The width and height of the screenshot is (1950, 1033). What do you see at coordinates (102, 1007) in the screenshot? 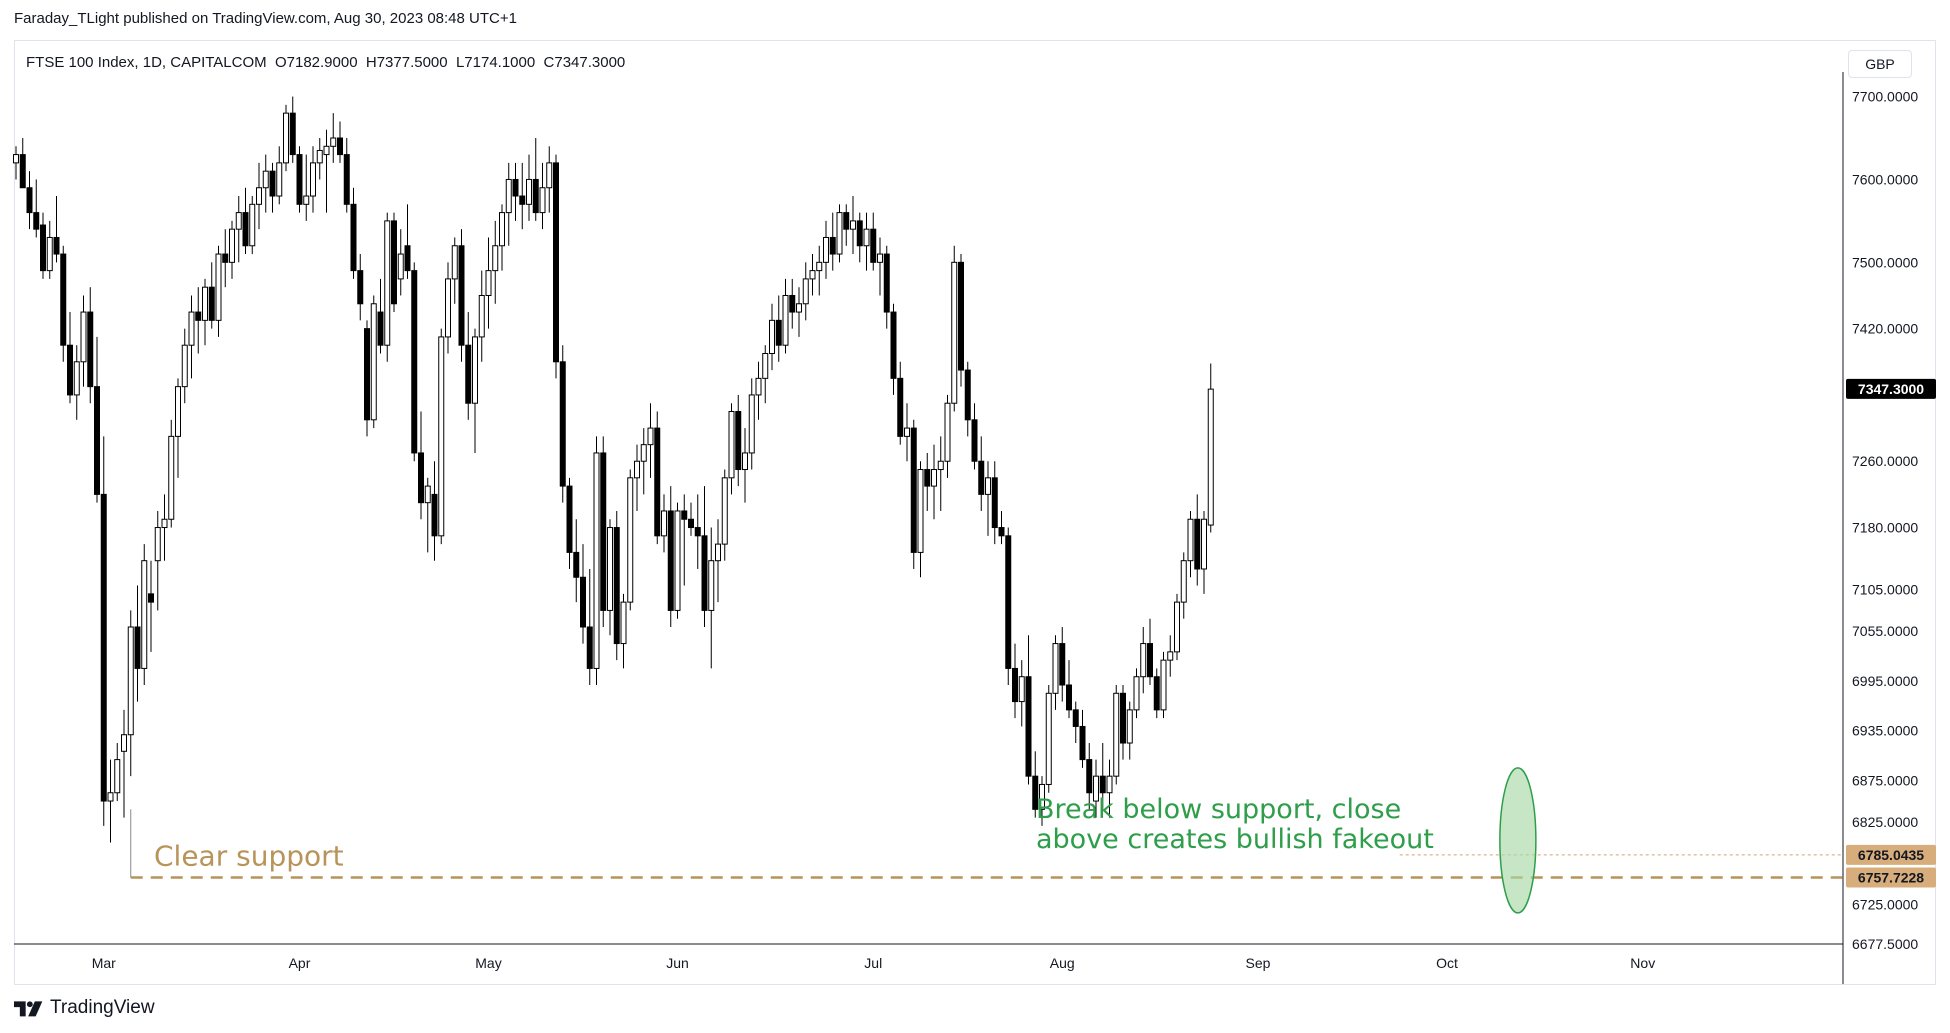
I see `tradingview-logo-text: TradingView` at bounding box center [102, 1007].